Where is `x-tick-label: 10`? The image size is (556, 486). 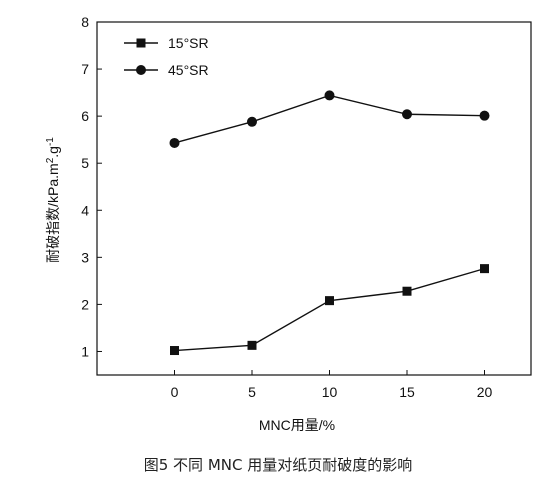
x-tick-label: 10 is located at coordinates (330, 392).